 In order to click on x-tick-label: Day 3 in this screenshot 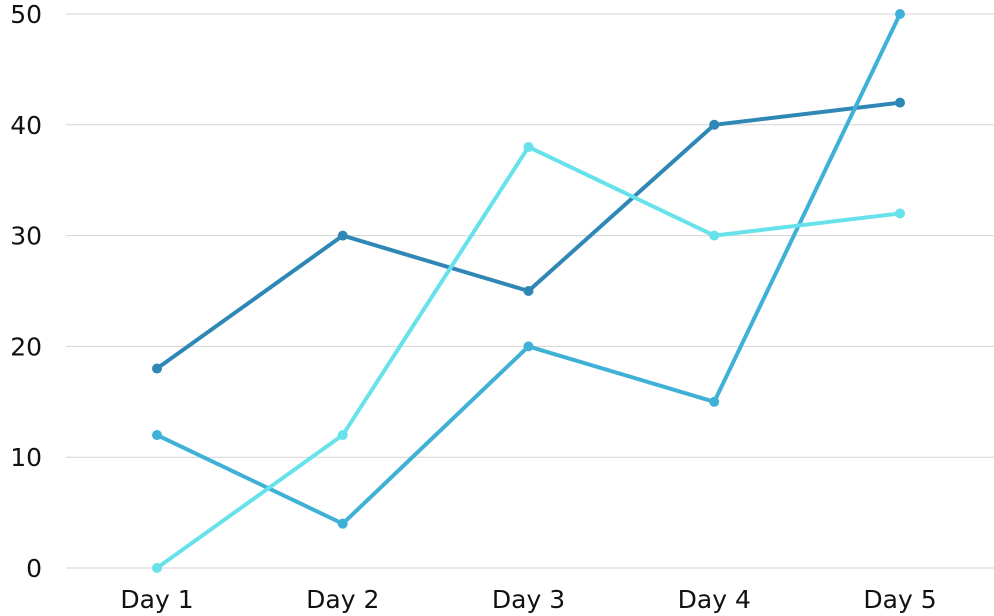, I will do `click(528, 599)`.